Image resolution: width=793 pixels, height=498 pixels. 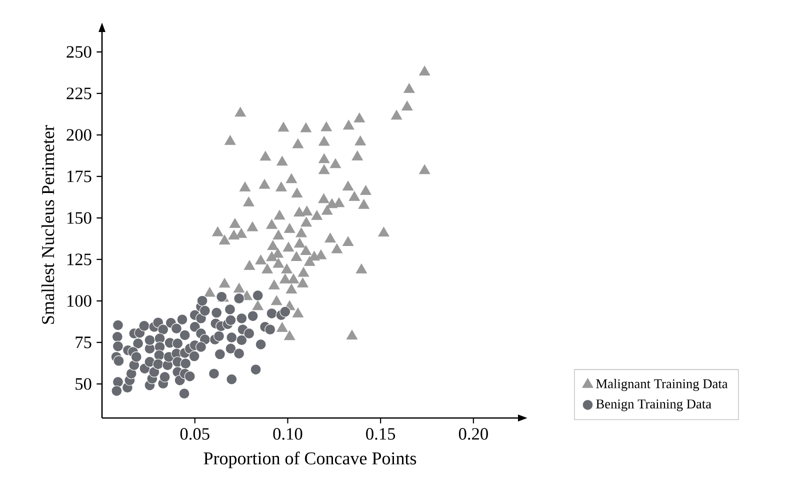 What do you see at coordinates (79, 52) in the screenshot?
I see `y-tick-label: 250` at bounding box center [79, 52].